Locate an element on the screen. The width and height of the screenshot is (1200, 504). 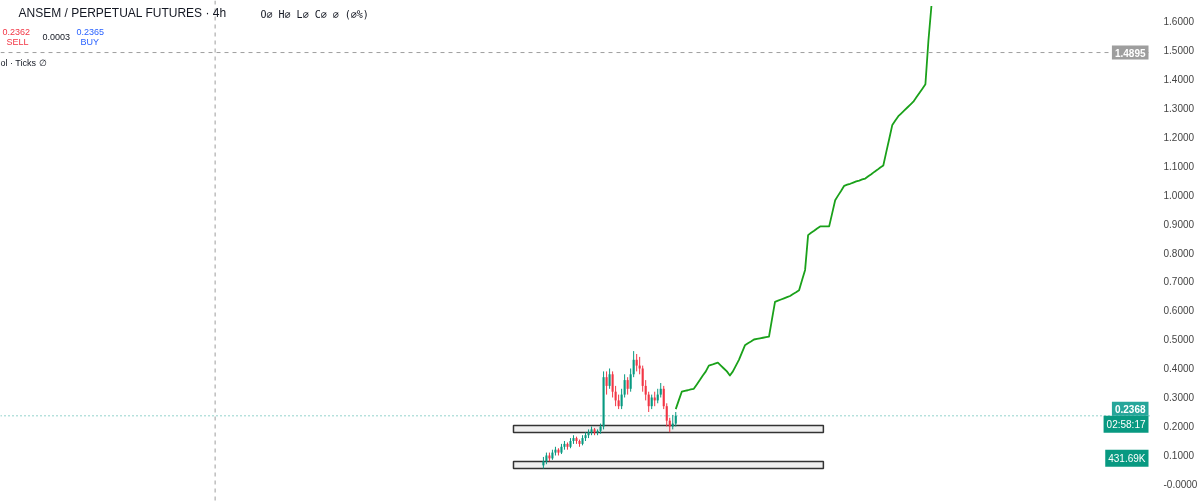
annotation: 0.2365 is located at coordinates (90, 31).